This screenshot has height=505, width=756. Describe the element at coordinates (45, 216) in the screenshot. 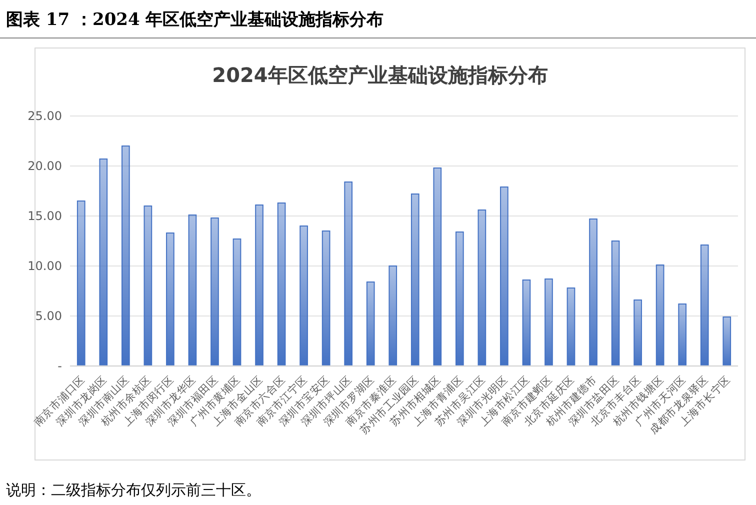

I see `y-tick-label: 15.00` at that location.